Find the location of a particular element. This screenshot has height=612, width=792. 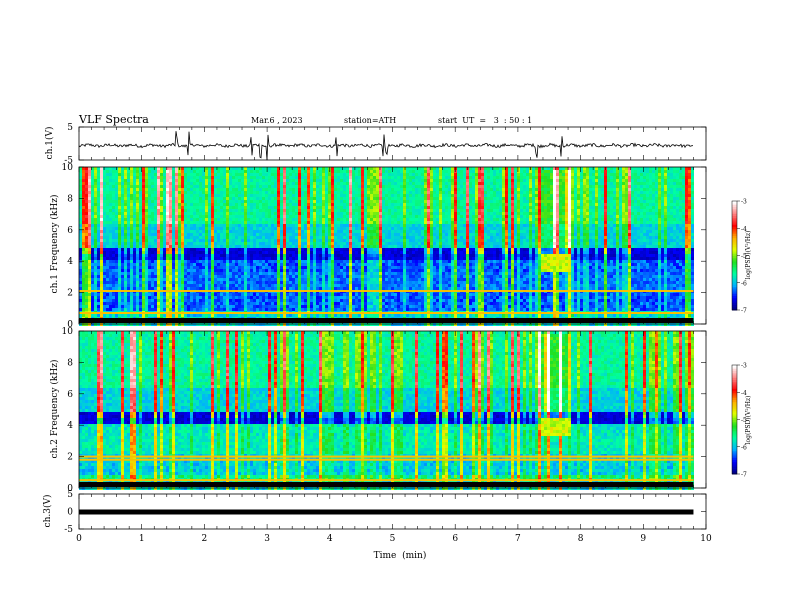

colorbar-tick-label: -5 is located at coordinates (744, 420).